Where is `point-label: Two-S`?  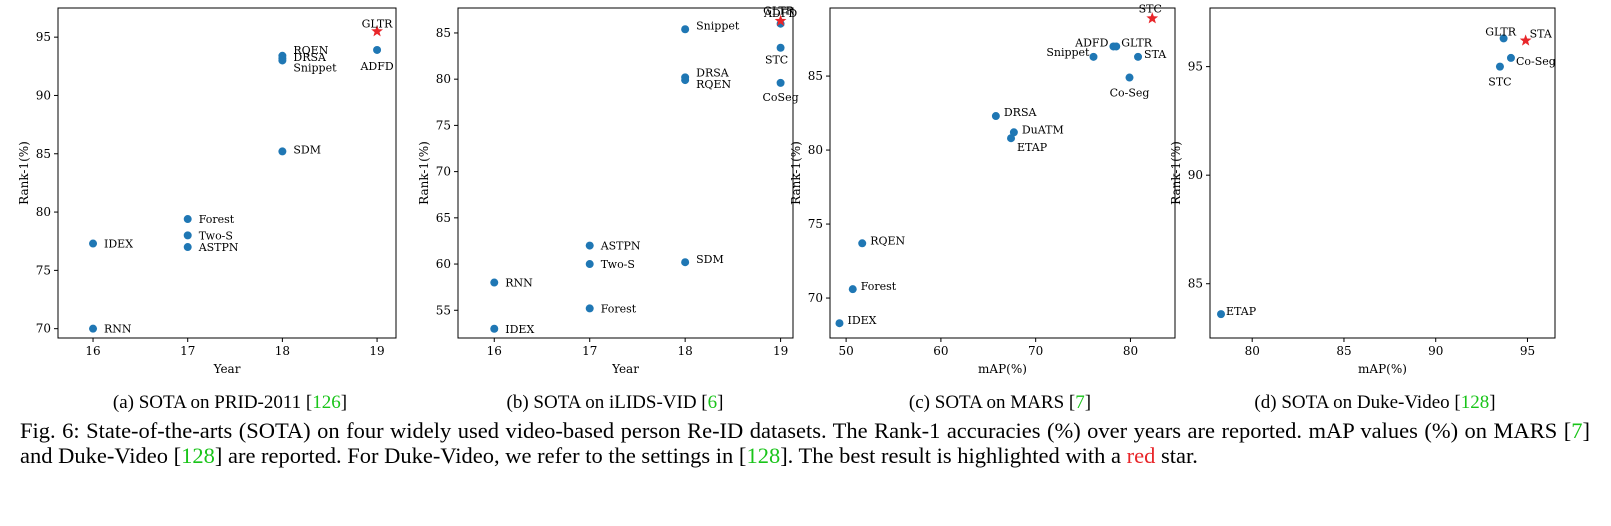
point-label: Two-S is located at coordinates (216, 235).